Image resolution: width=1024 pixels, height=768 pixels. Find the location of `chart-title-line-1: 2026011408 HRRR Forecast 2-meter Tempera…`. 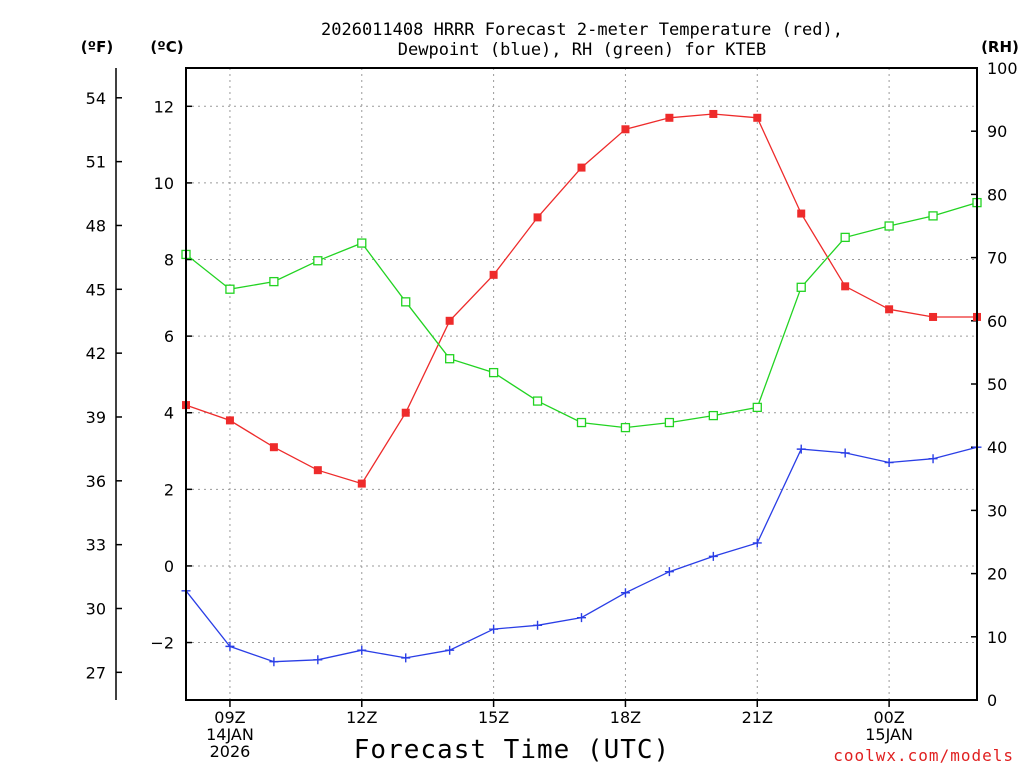

chart-title-line-1: 2026011408 HRRR Forecast 2-meter Tempera… is located at coordinates (582, 30).